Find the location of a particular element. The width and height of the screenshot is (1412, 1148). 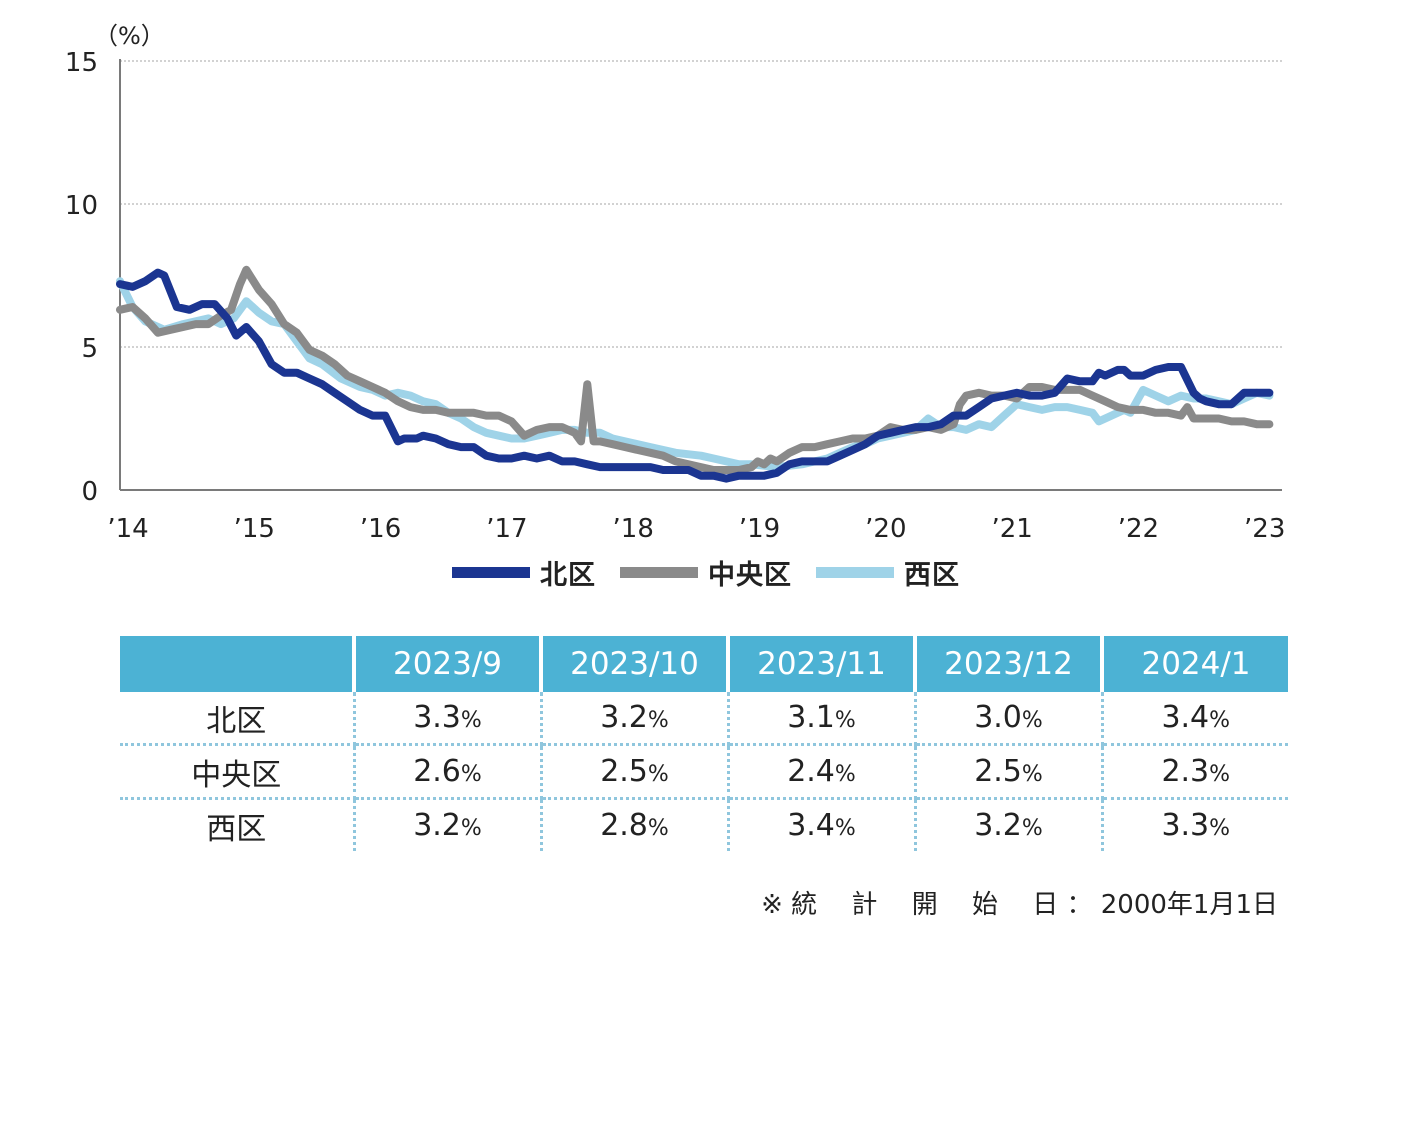

y-unit-label: （%） is located at coordinates (129, 36).